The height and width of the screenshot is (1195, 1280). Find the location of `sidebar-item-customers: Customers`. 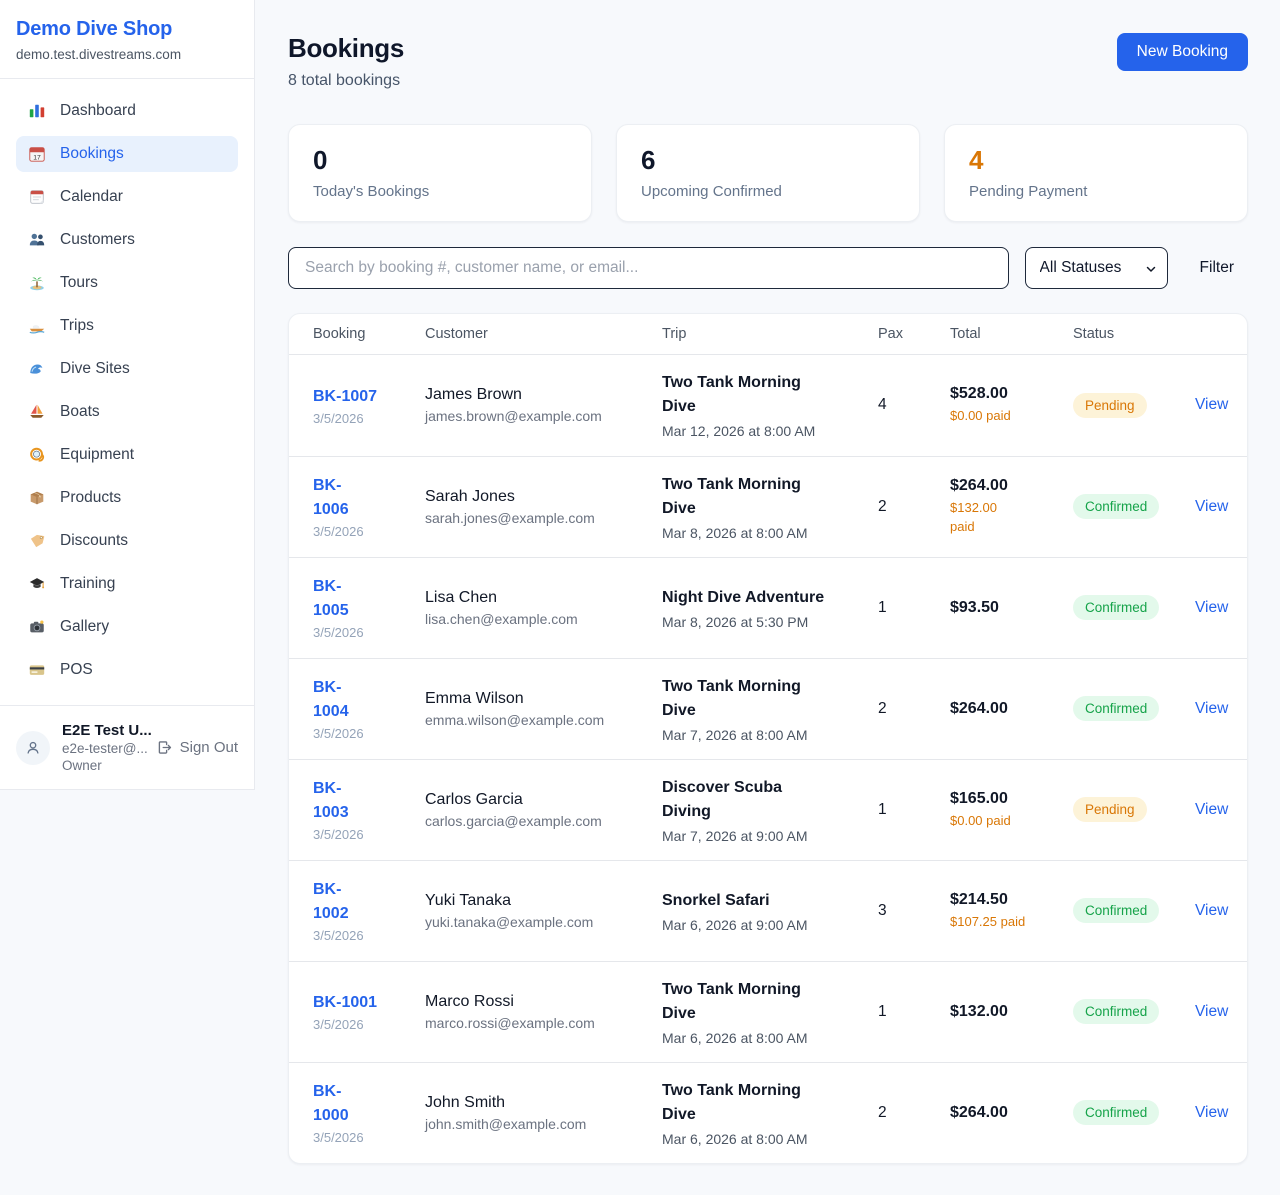

sidebar-item-customers: Customers is located at coordinates (127, 240).